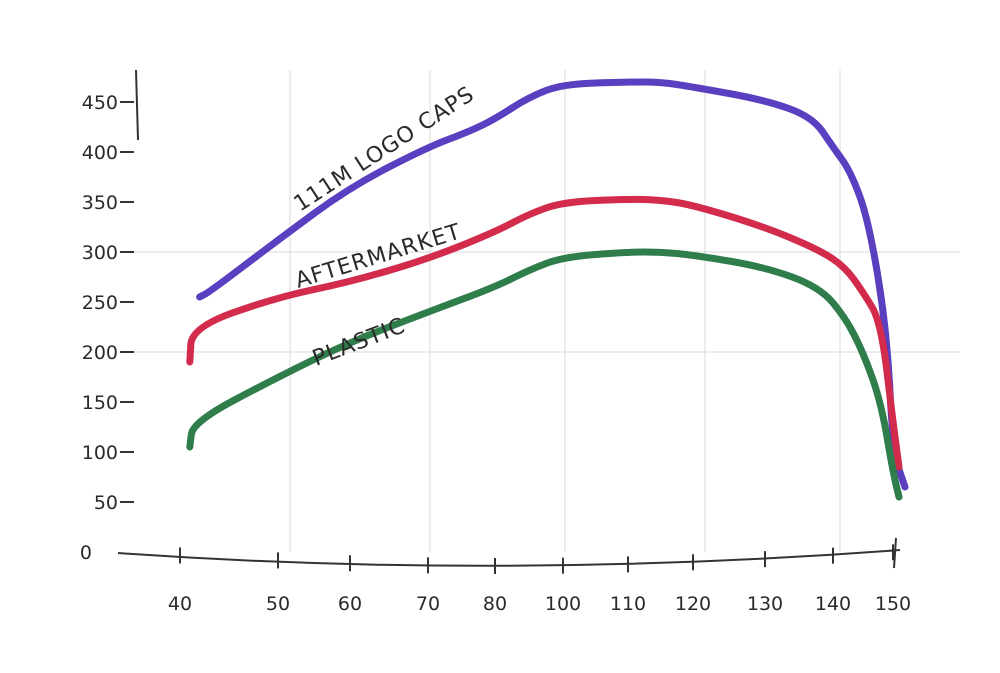  I want to click on y-tick-label: 300, so click(100, 253).